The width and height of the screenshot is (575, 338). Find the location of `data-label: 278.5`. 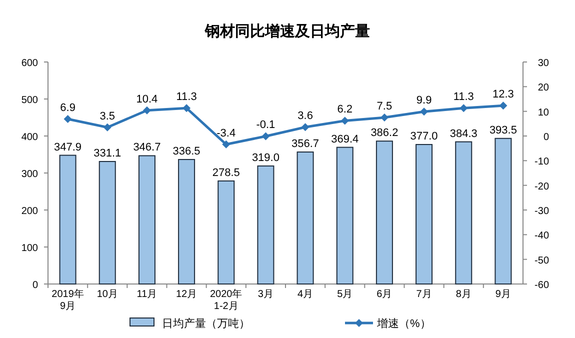

data-label: 278.5 is located at coordinates (226, 172).